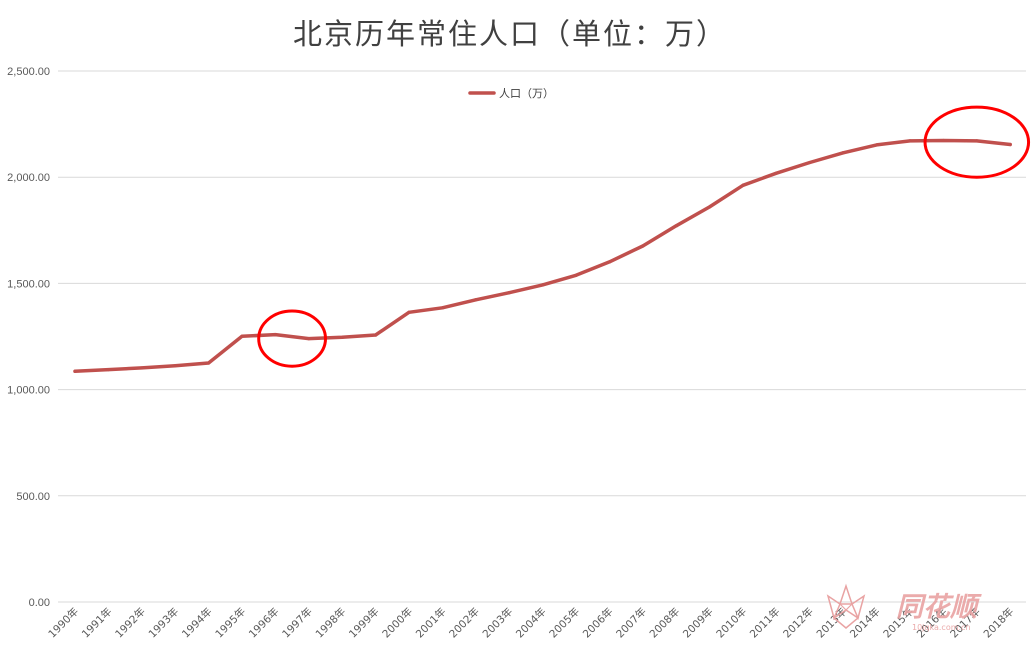 This screenshot has height=664, width=1036. What do you see at coordinates (526, 93) in the screenshot?
I see `legend-label: 人口（万）` at bounding box center [526, 93].